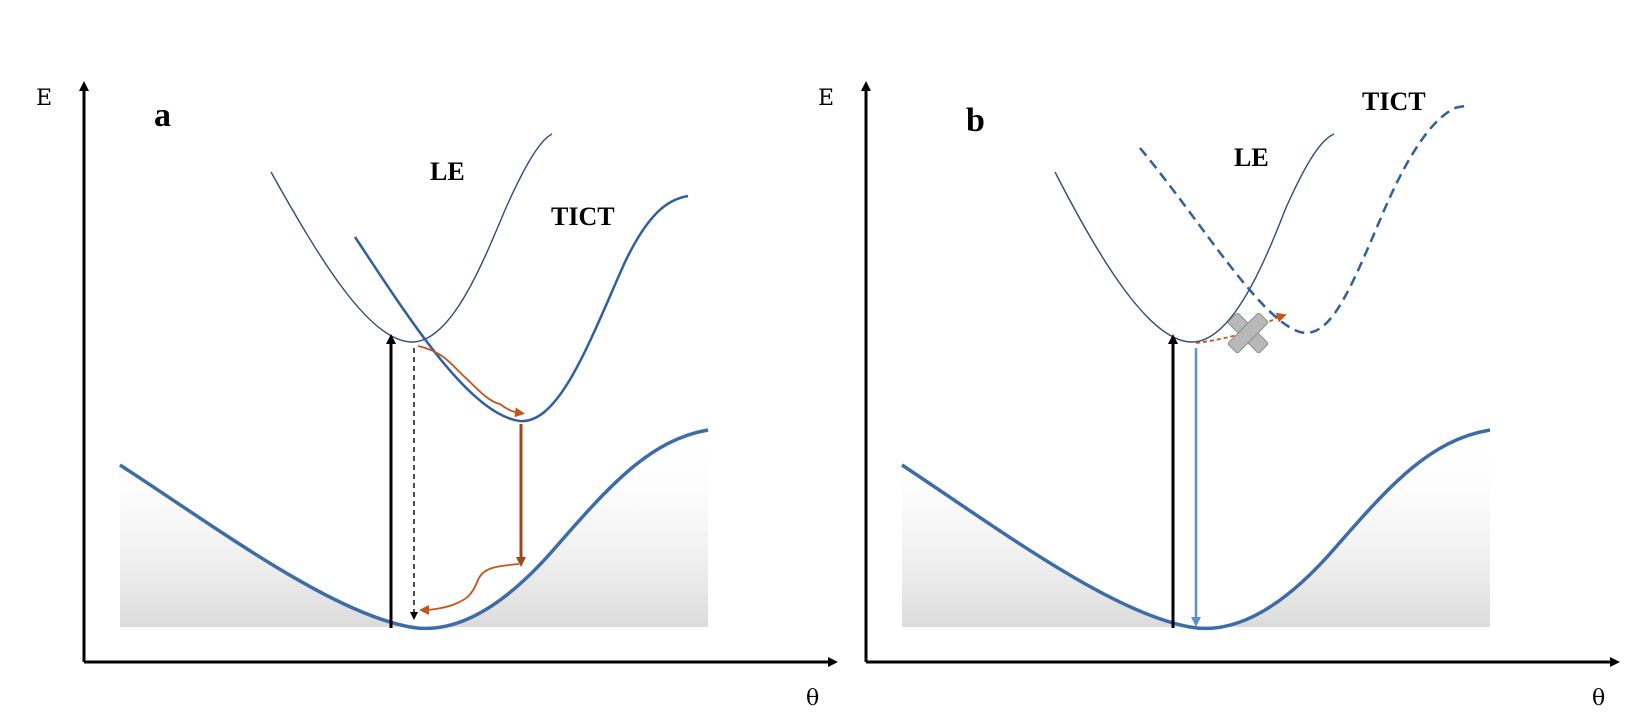  I want to click on panel-b-letter: b, so click(975, 120).